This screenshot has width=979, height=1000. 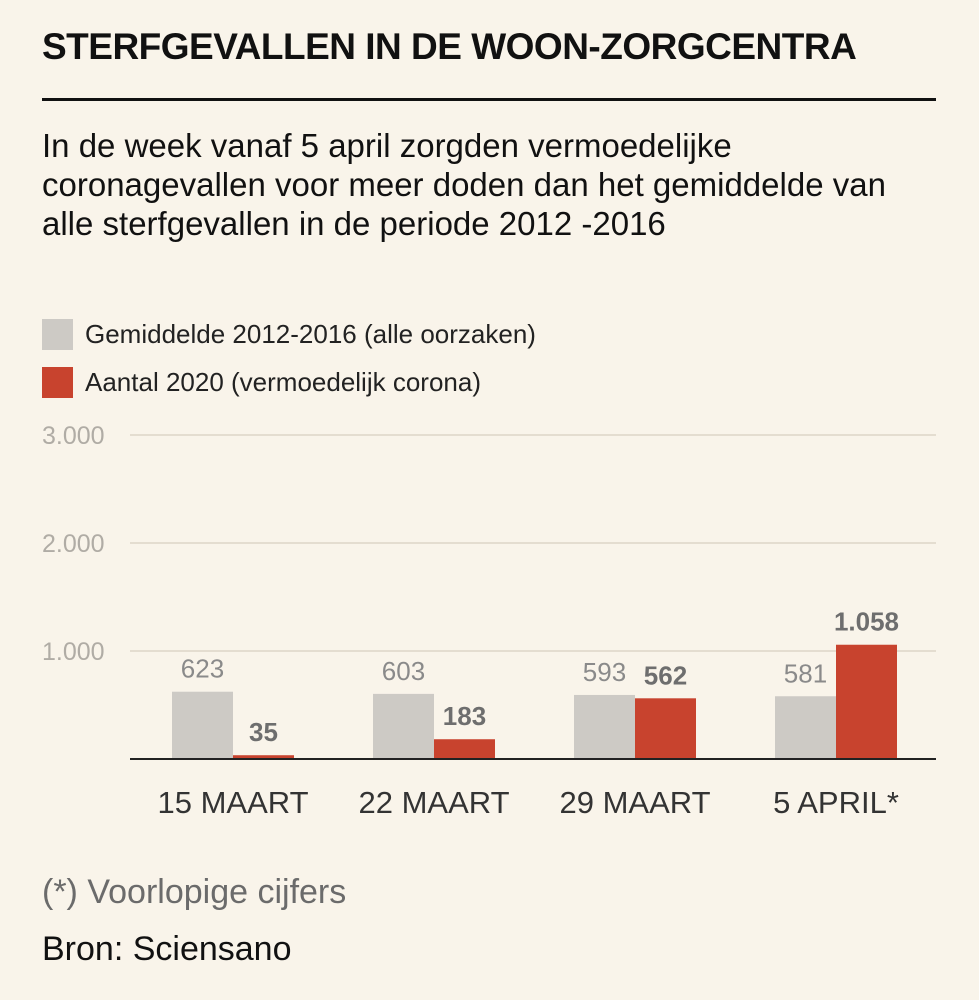 I want to click on x-category-label: 15 MAART, so click(x=232, y=802).